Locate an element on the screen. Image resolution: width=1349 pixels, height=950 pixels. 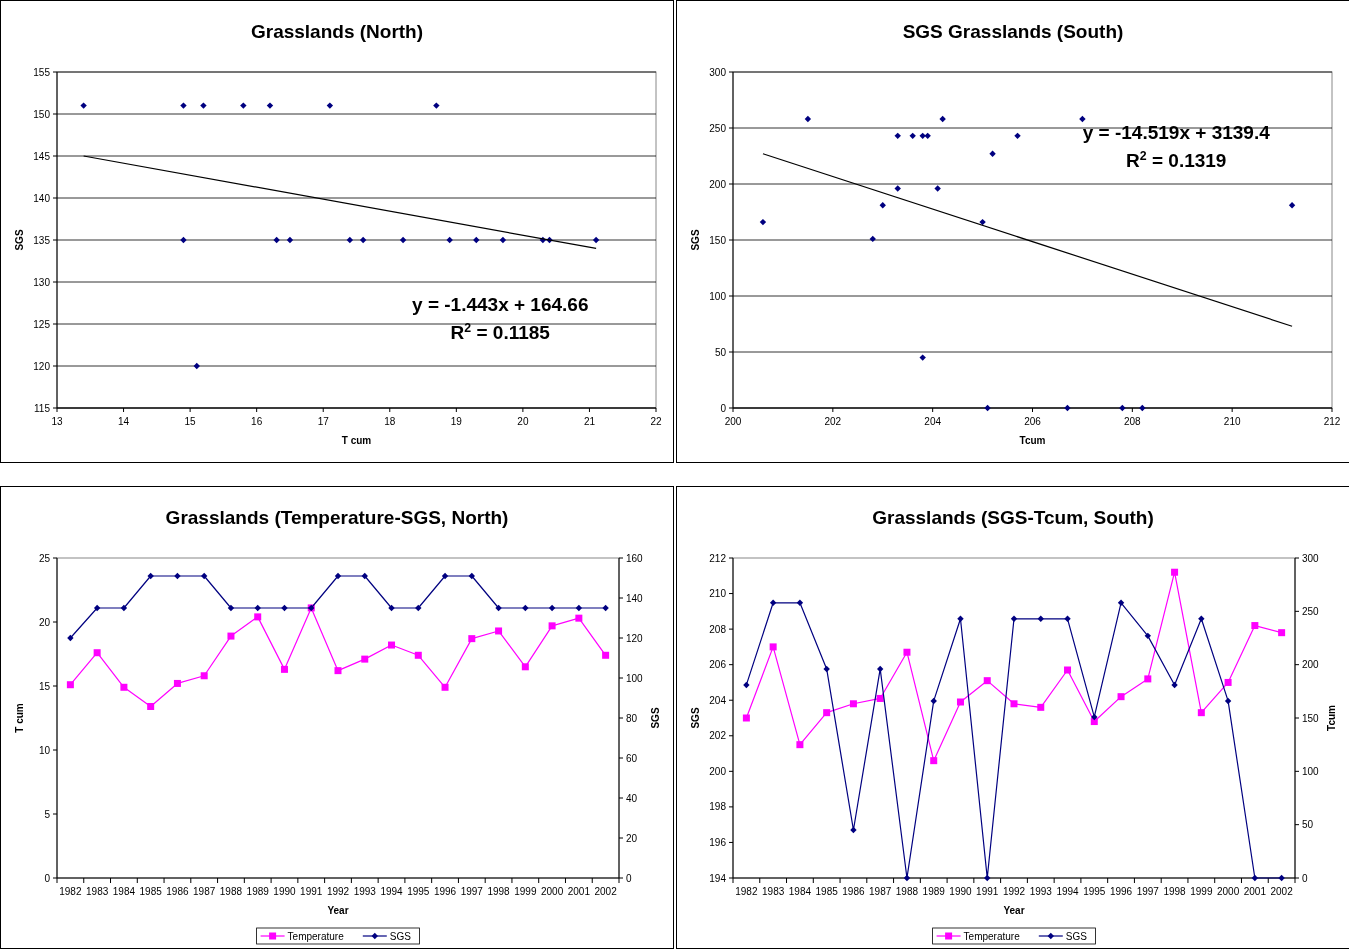
y2-tick-label: 0 is located at coordinates (1305, 878).